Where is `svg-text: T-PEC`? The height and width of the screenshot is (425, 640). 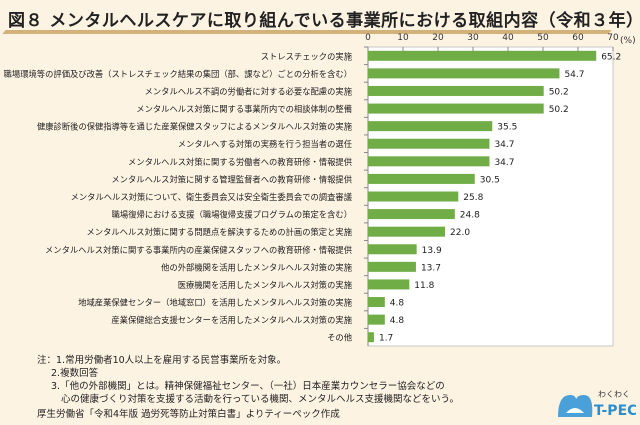
svg-text: T-PEC is located at coordinates (615, 411).